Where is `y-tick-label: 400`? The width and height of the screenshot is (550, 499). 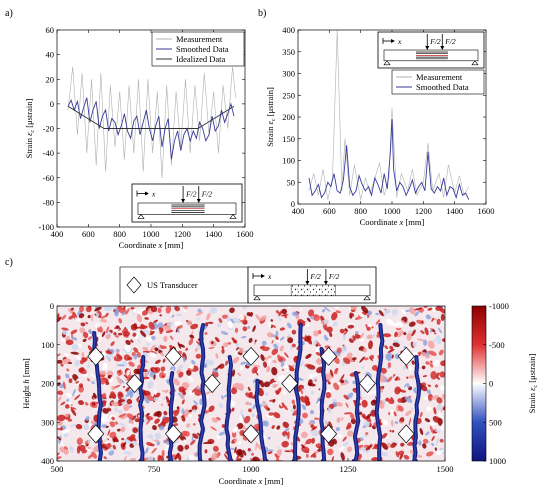
y-tick-label: 400 is located at coordinates (288, 30).